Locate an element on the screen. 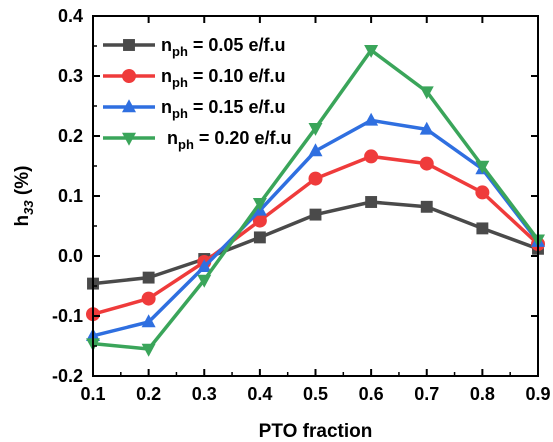 This screenshot has height=442, width=553. y-tick-label: -0.2 is located at coordinates (67, 376).